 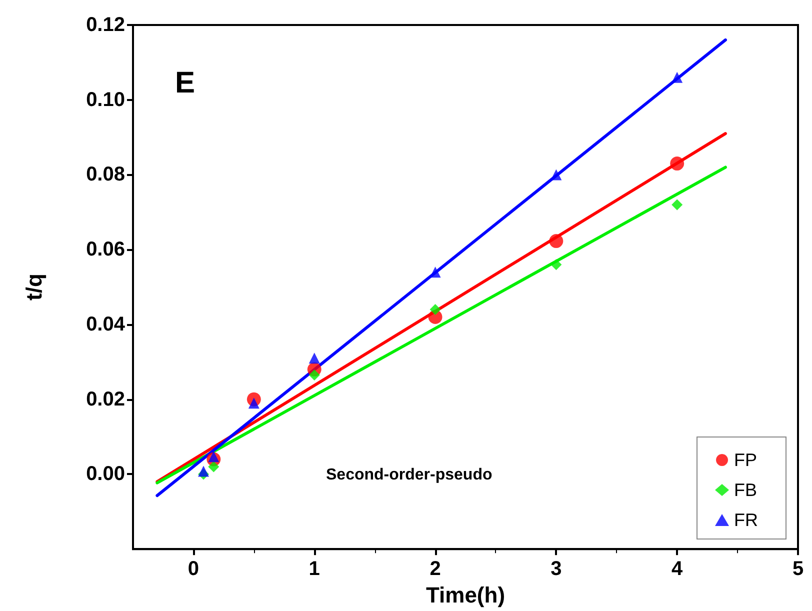 I want to click on x-tick-label: 2, so click(x=435, y=569).